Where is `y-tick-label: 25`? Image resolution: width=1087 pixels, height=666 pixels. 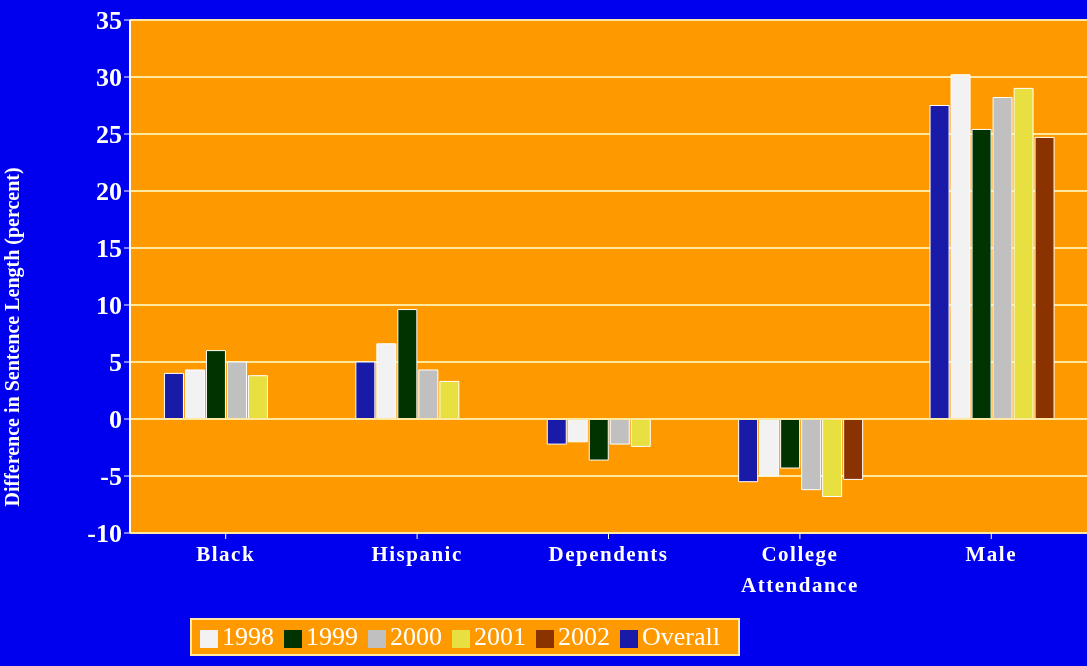 y-tick-label: 25 is located at coordinates (109, 135).